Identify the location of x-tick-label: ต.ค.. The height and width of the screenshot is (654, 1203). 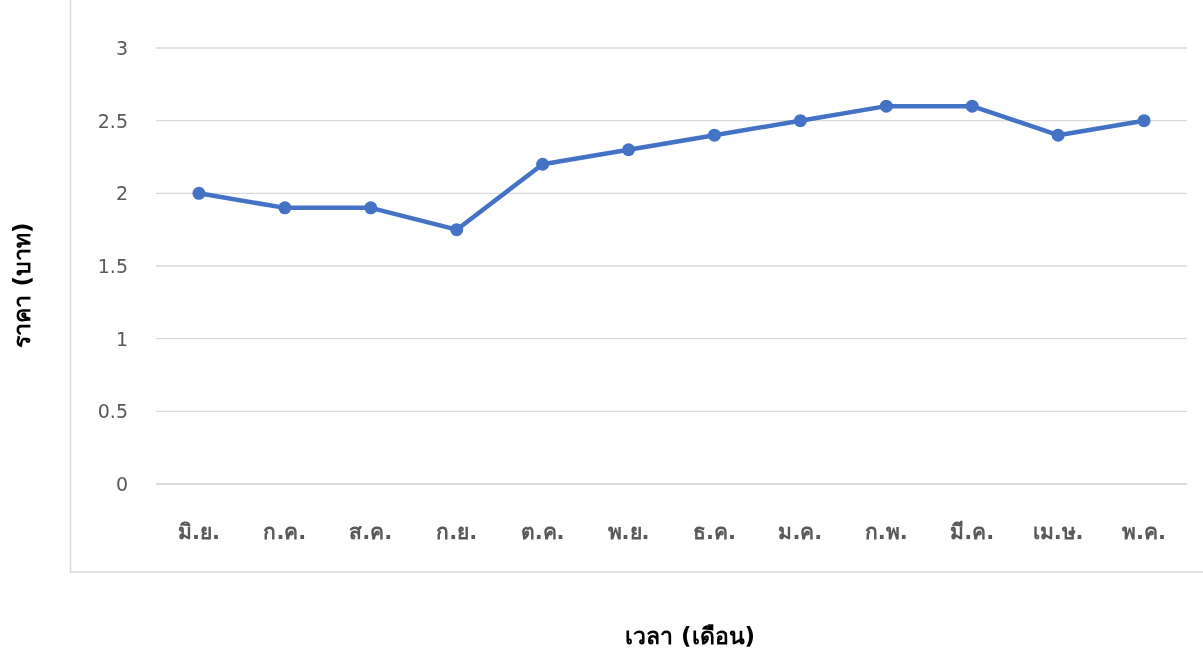
(542, 532).